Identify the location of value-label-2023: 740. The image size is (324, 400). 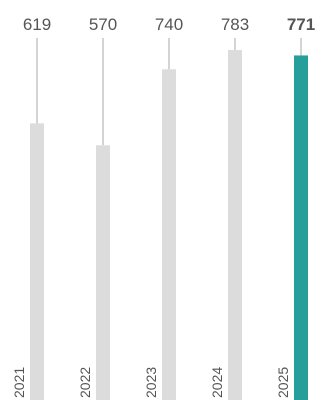
(169, 24).